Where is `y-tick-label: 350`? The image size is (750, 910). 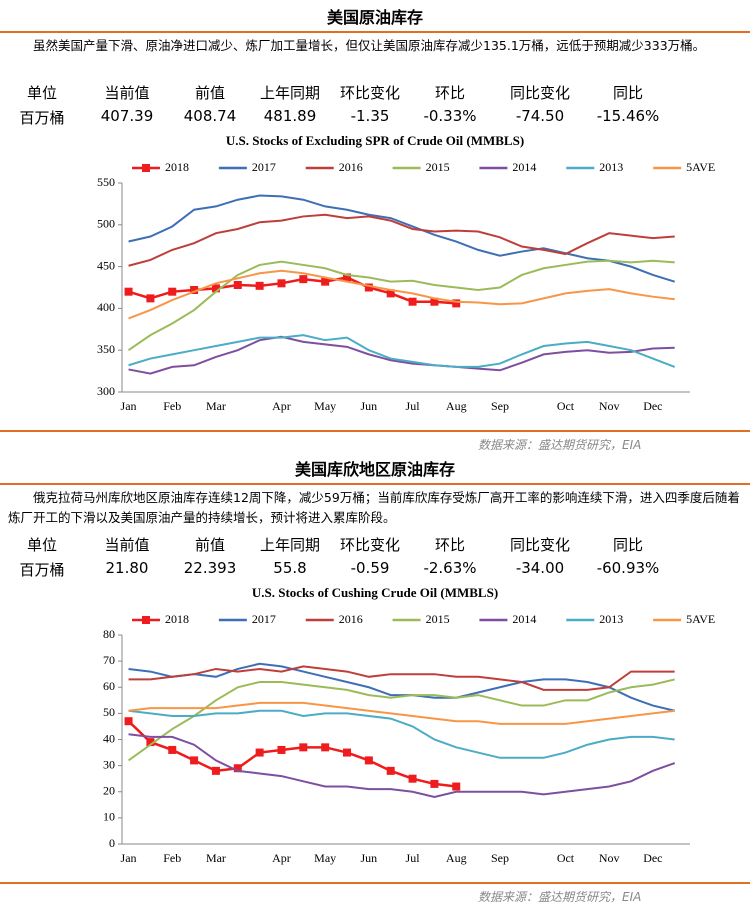
y-tick-label: 350 is located at coordinates (106, 349).